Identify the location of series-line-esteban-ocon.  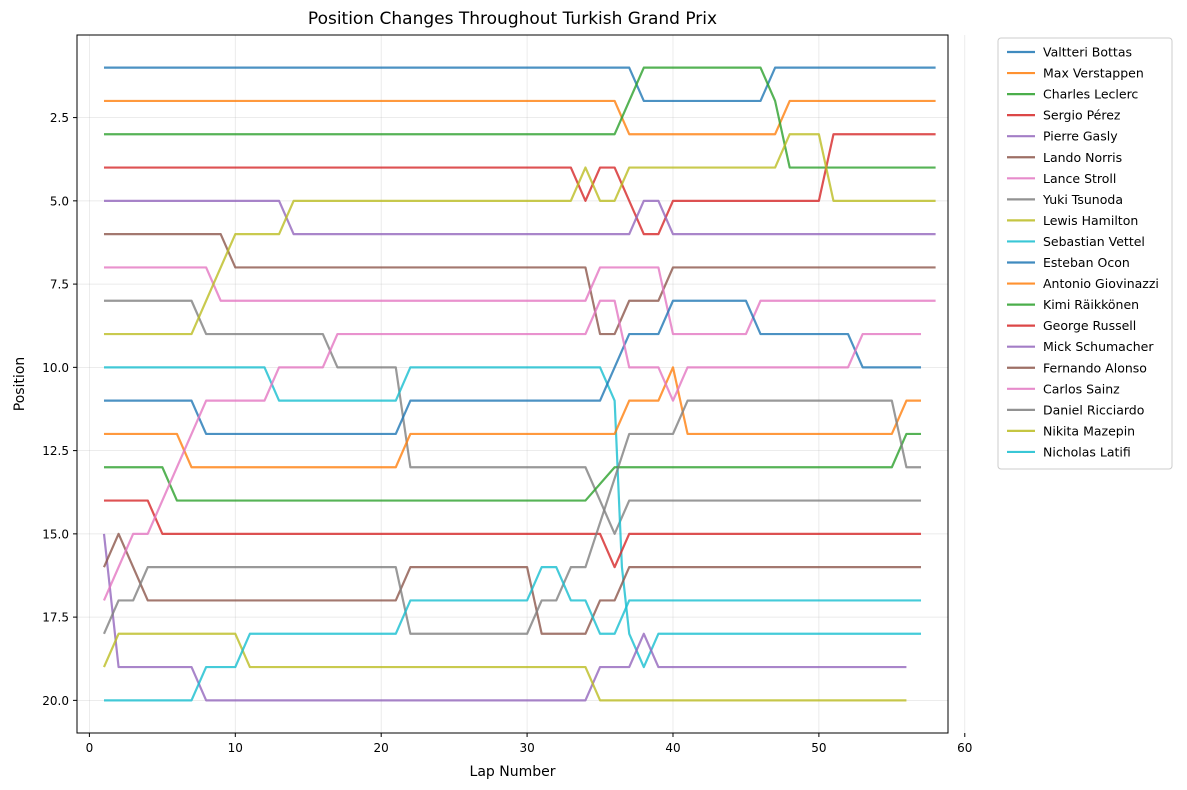
(512, 367).